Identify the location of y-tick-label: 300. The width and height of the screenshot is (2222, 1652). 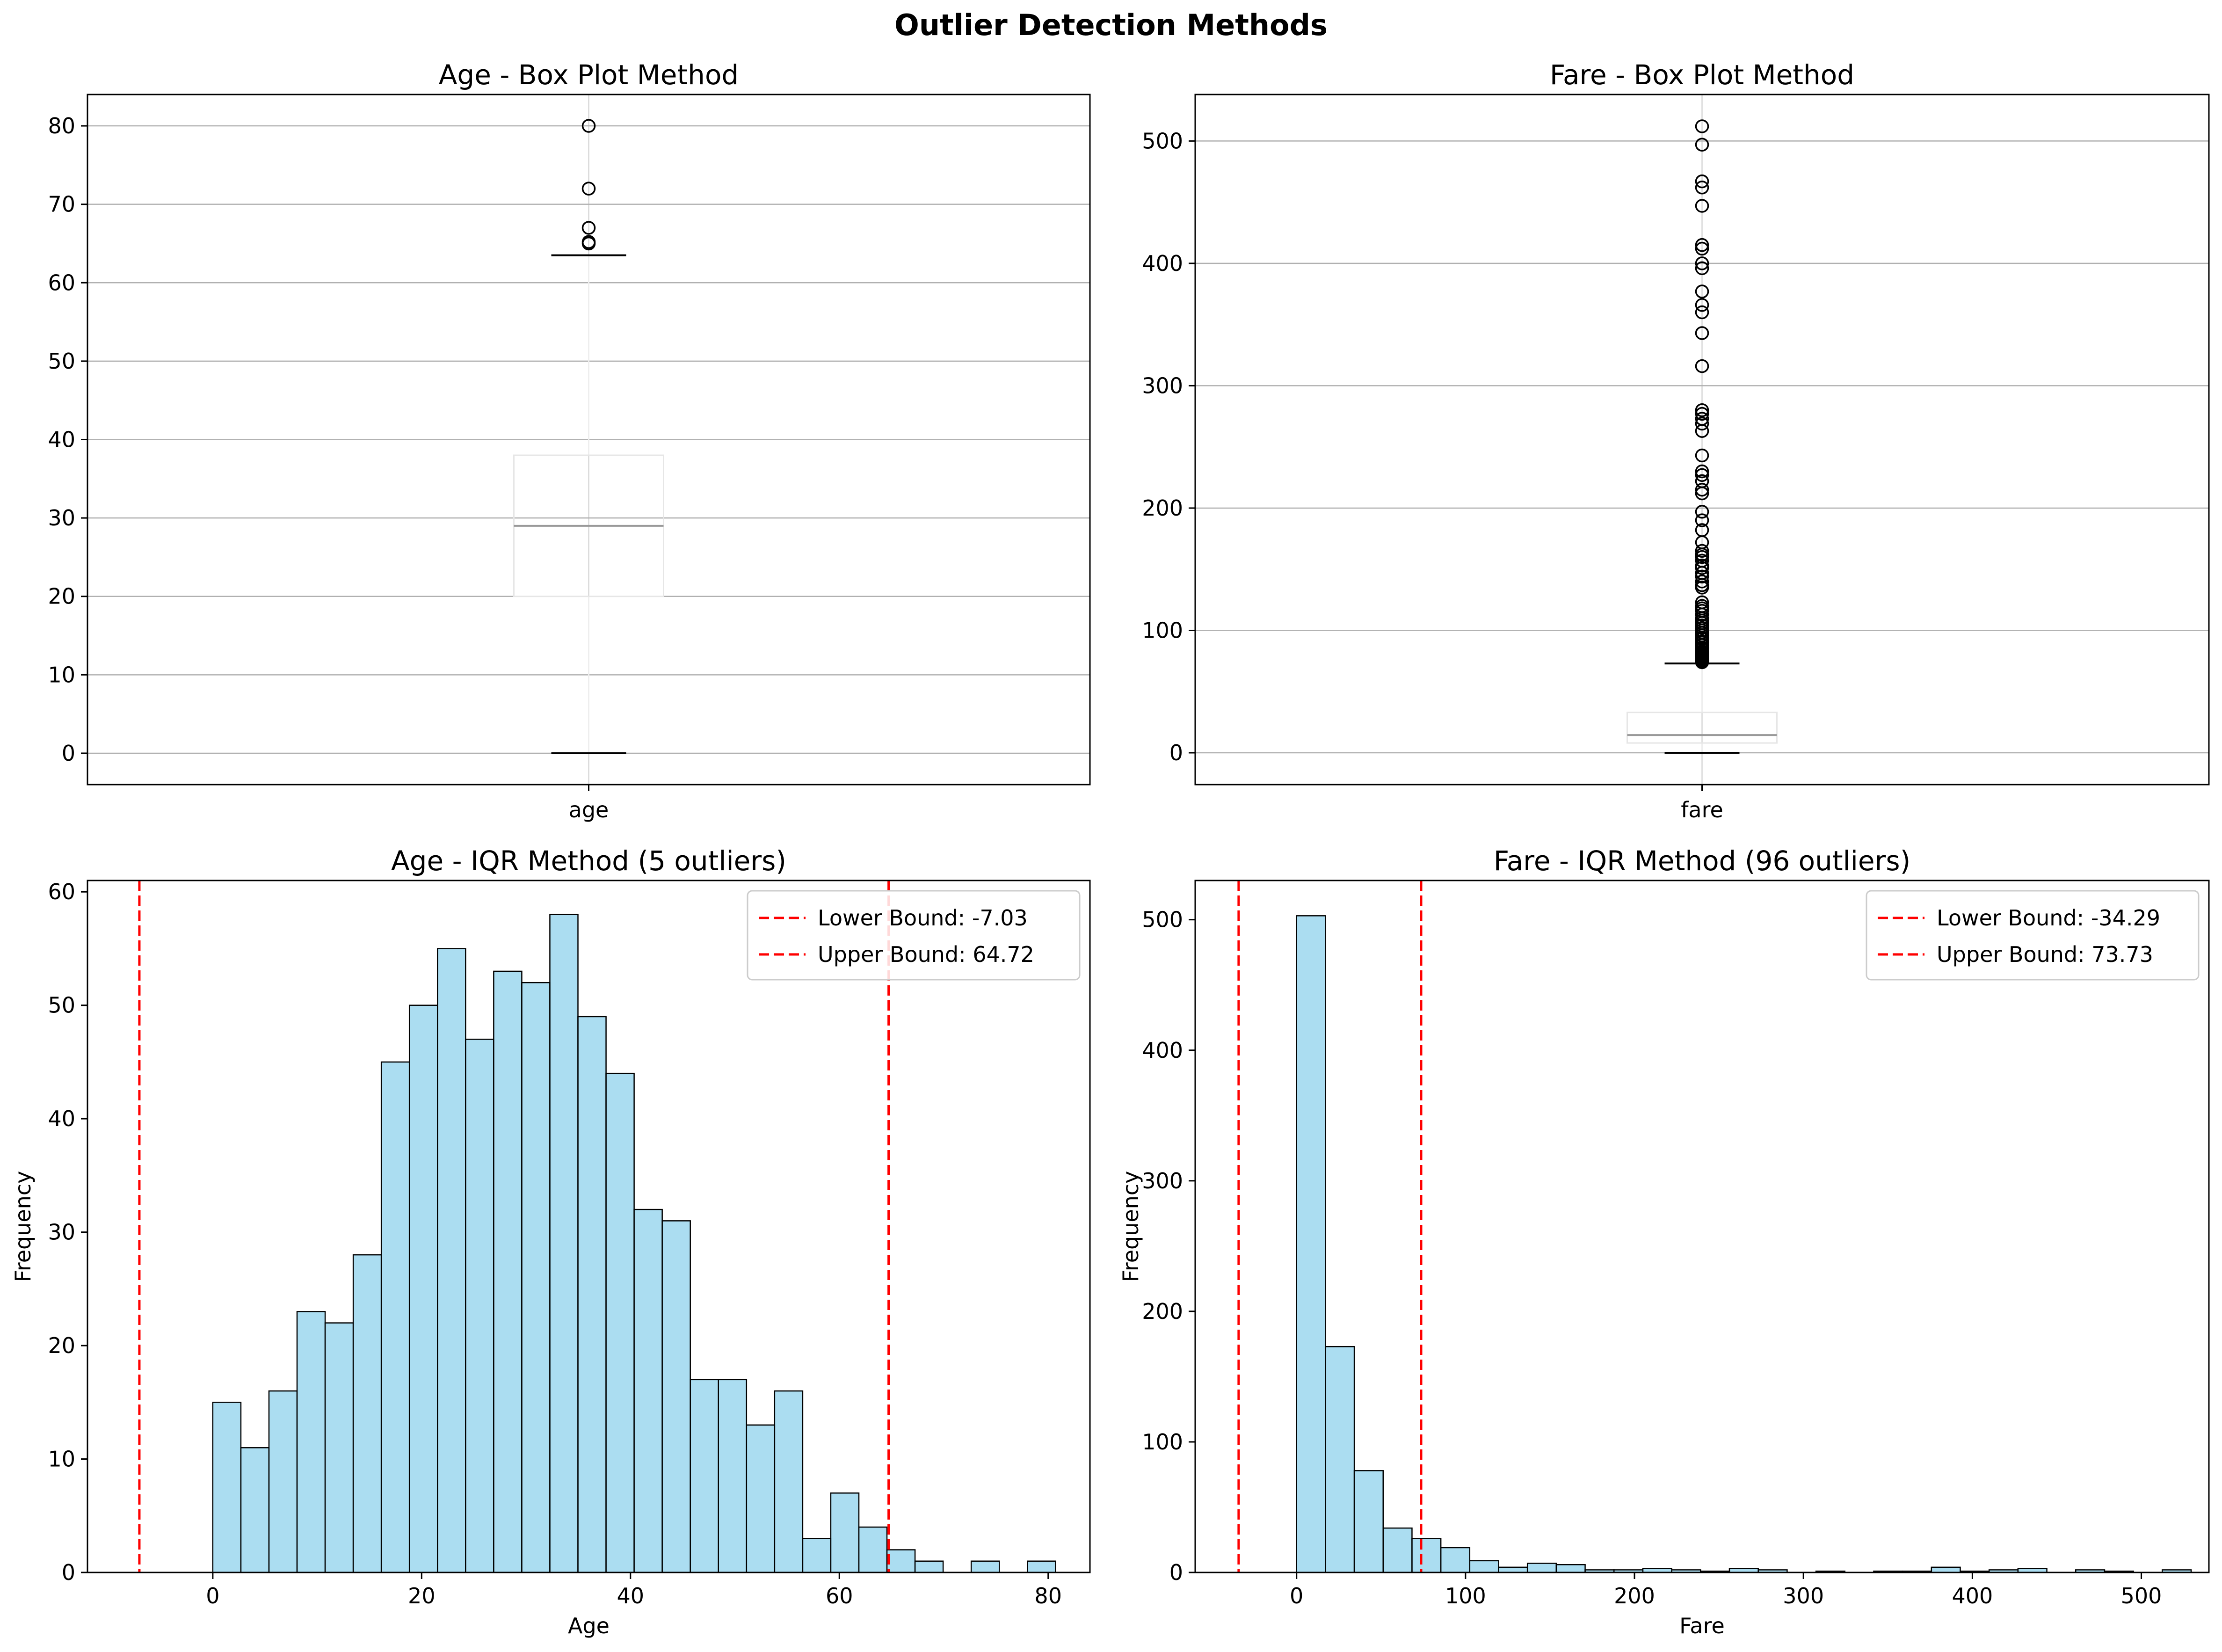
(1163, 1181).